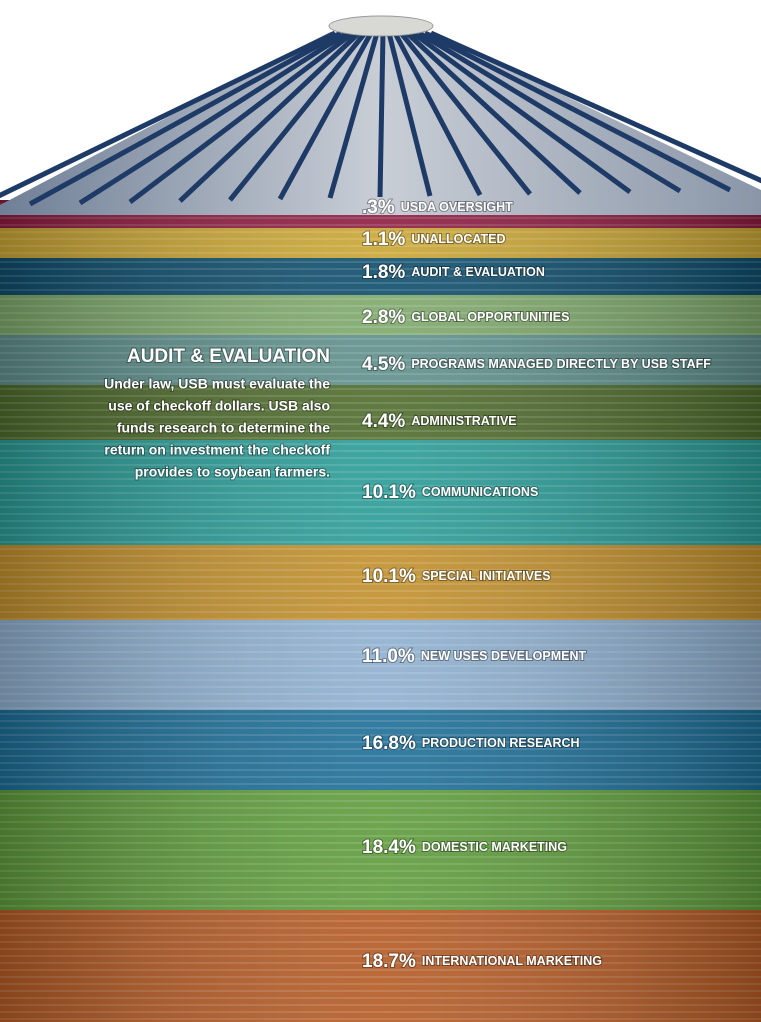 The height and width of the screenshot is (1022, 761). I want to click on sidebar-line: return on investment the checkoff, so click(217, 450).